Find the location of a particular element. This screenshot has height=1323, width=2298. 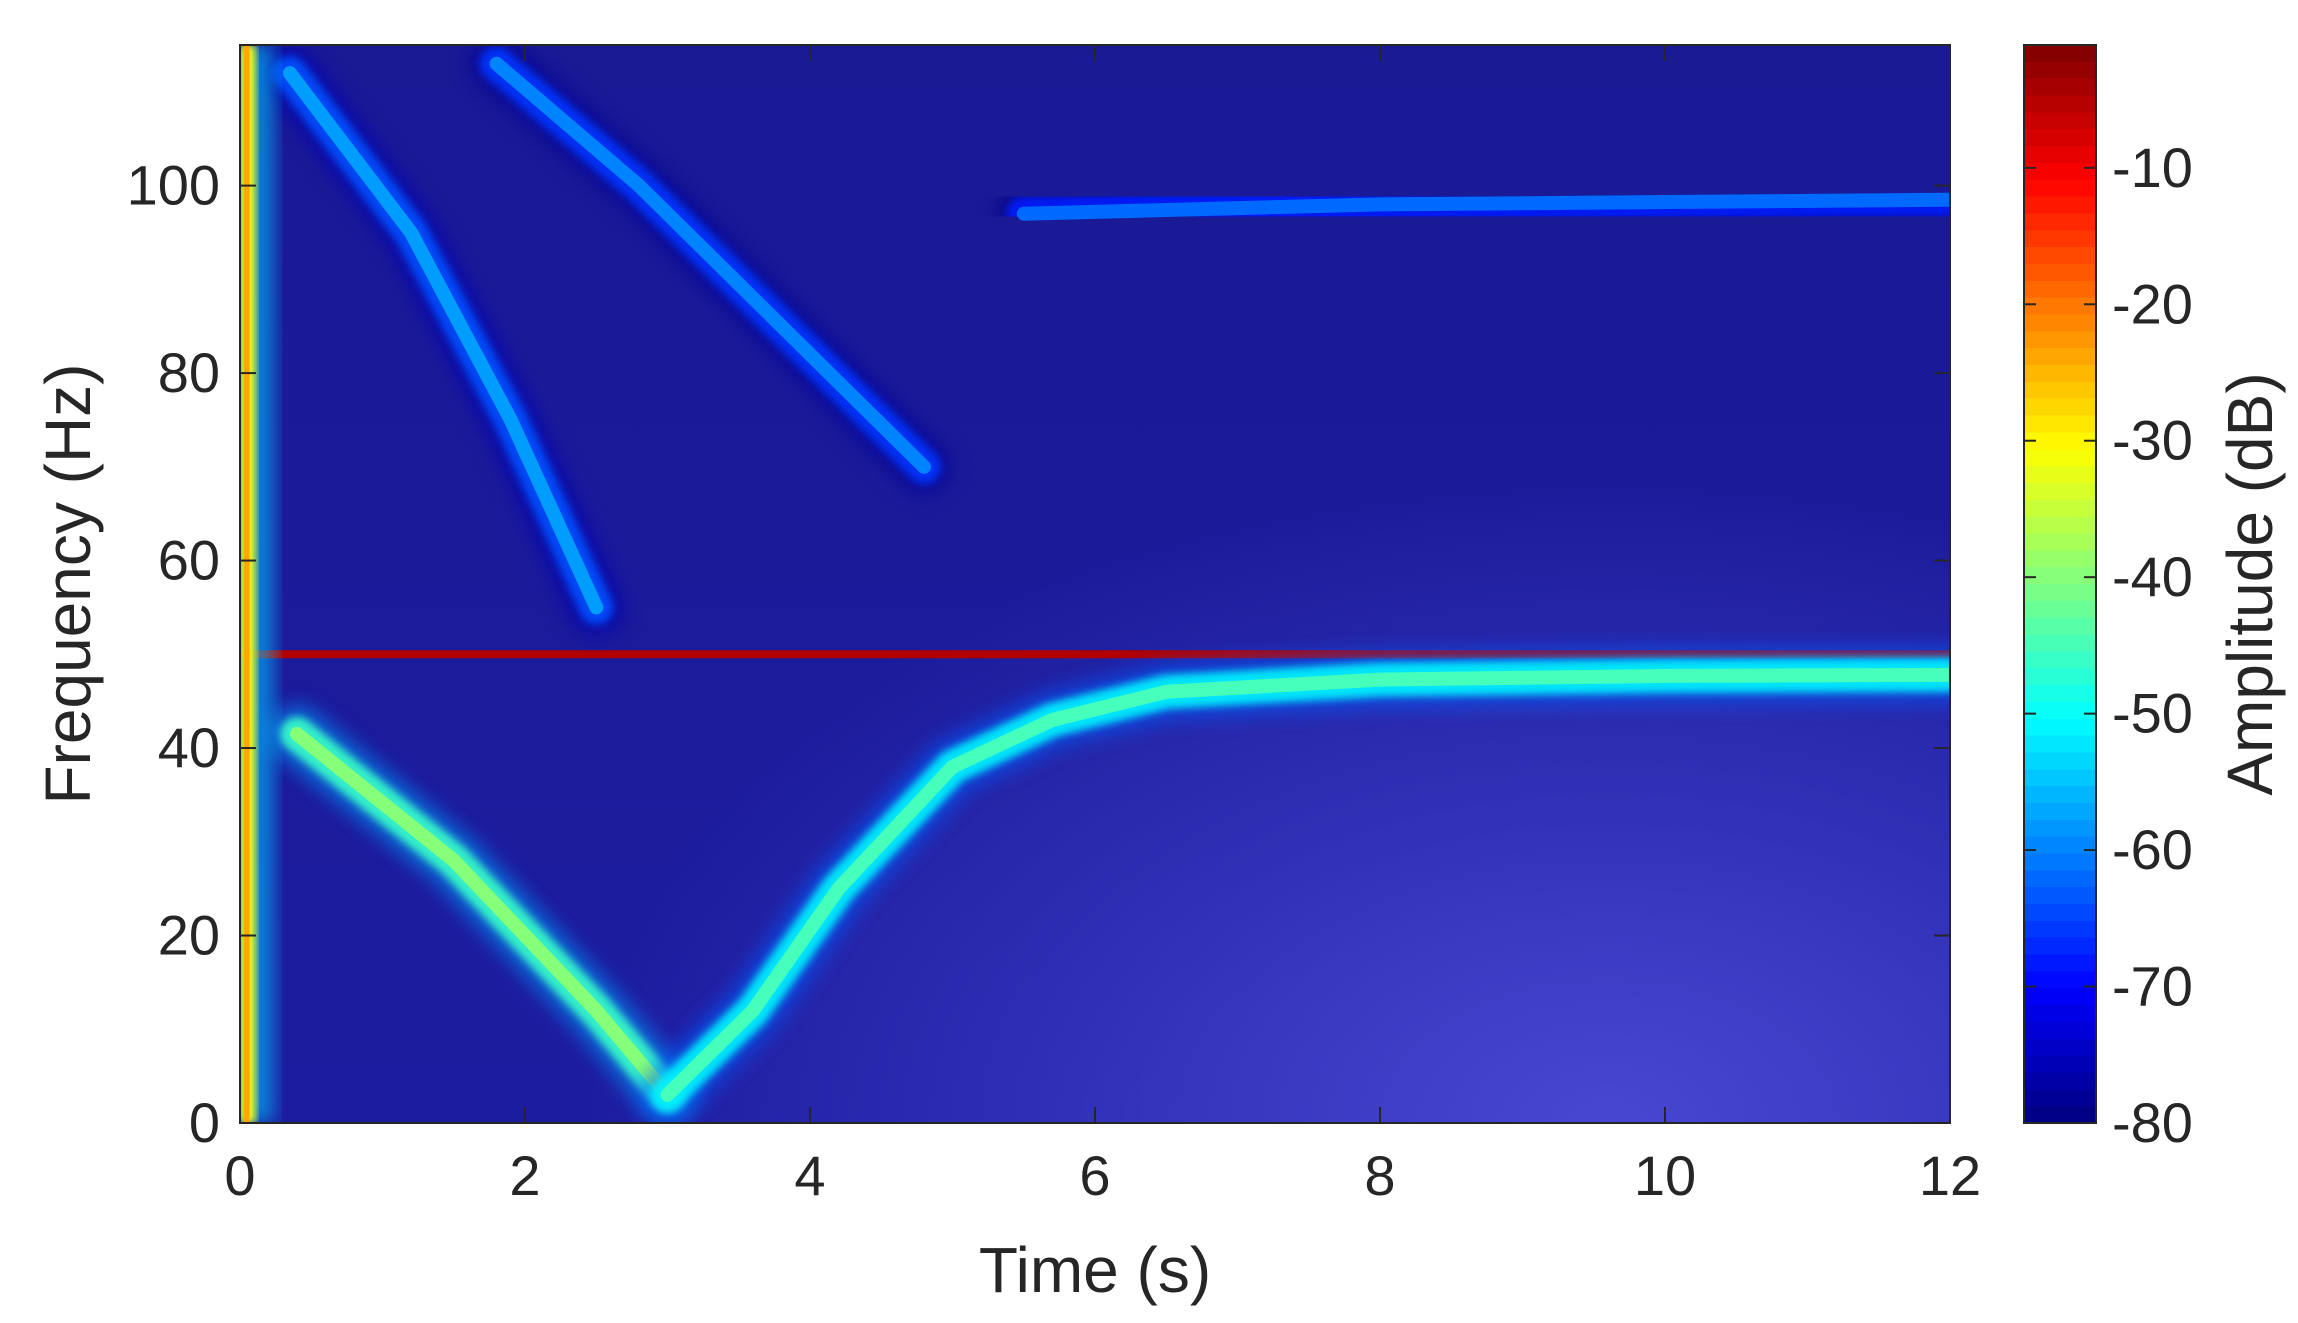

feature-1-ridge is located at coordinates (482, 914).